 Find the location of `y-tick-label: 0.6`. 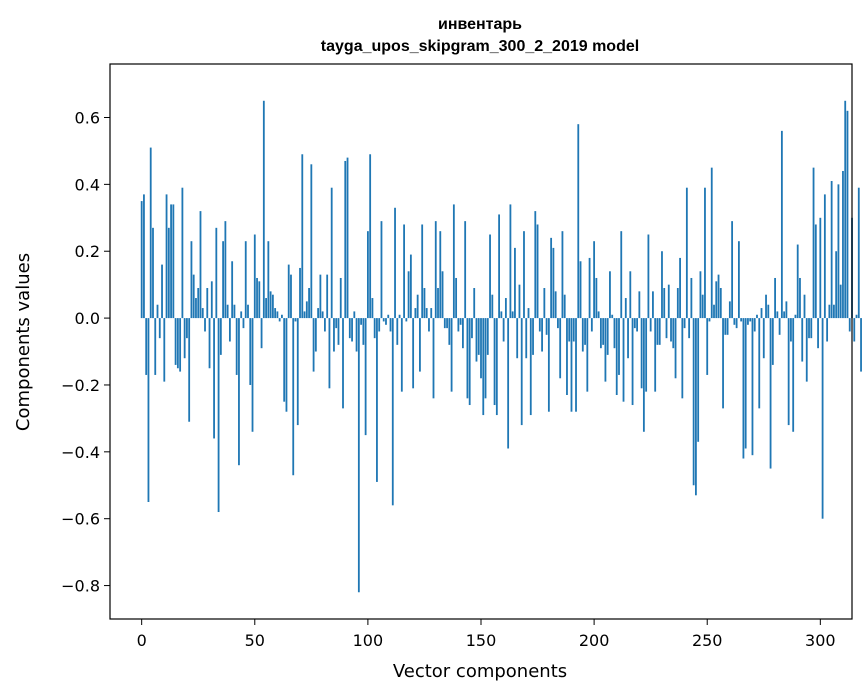

y-tick-label: 0.6 is located at coordinates (87, 117).